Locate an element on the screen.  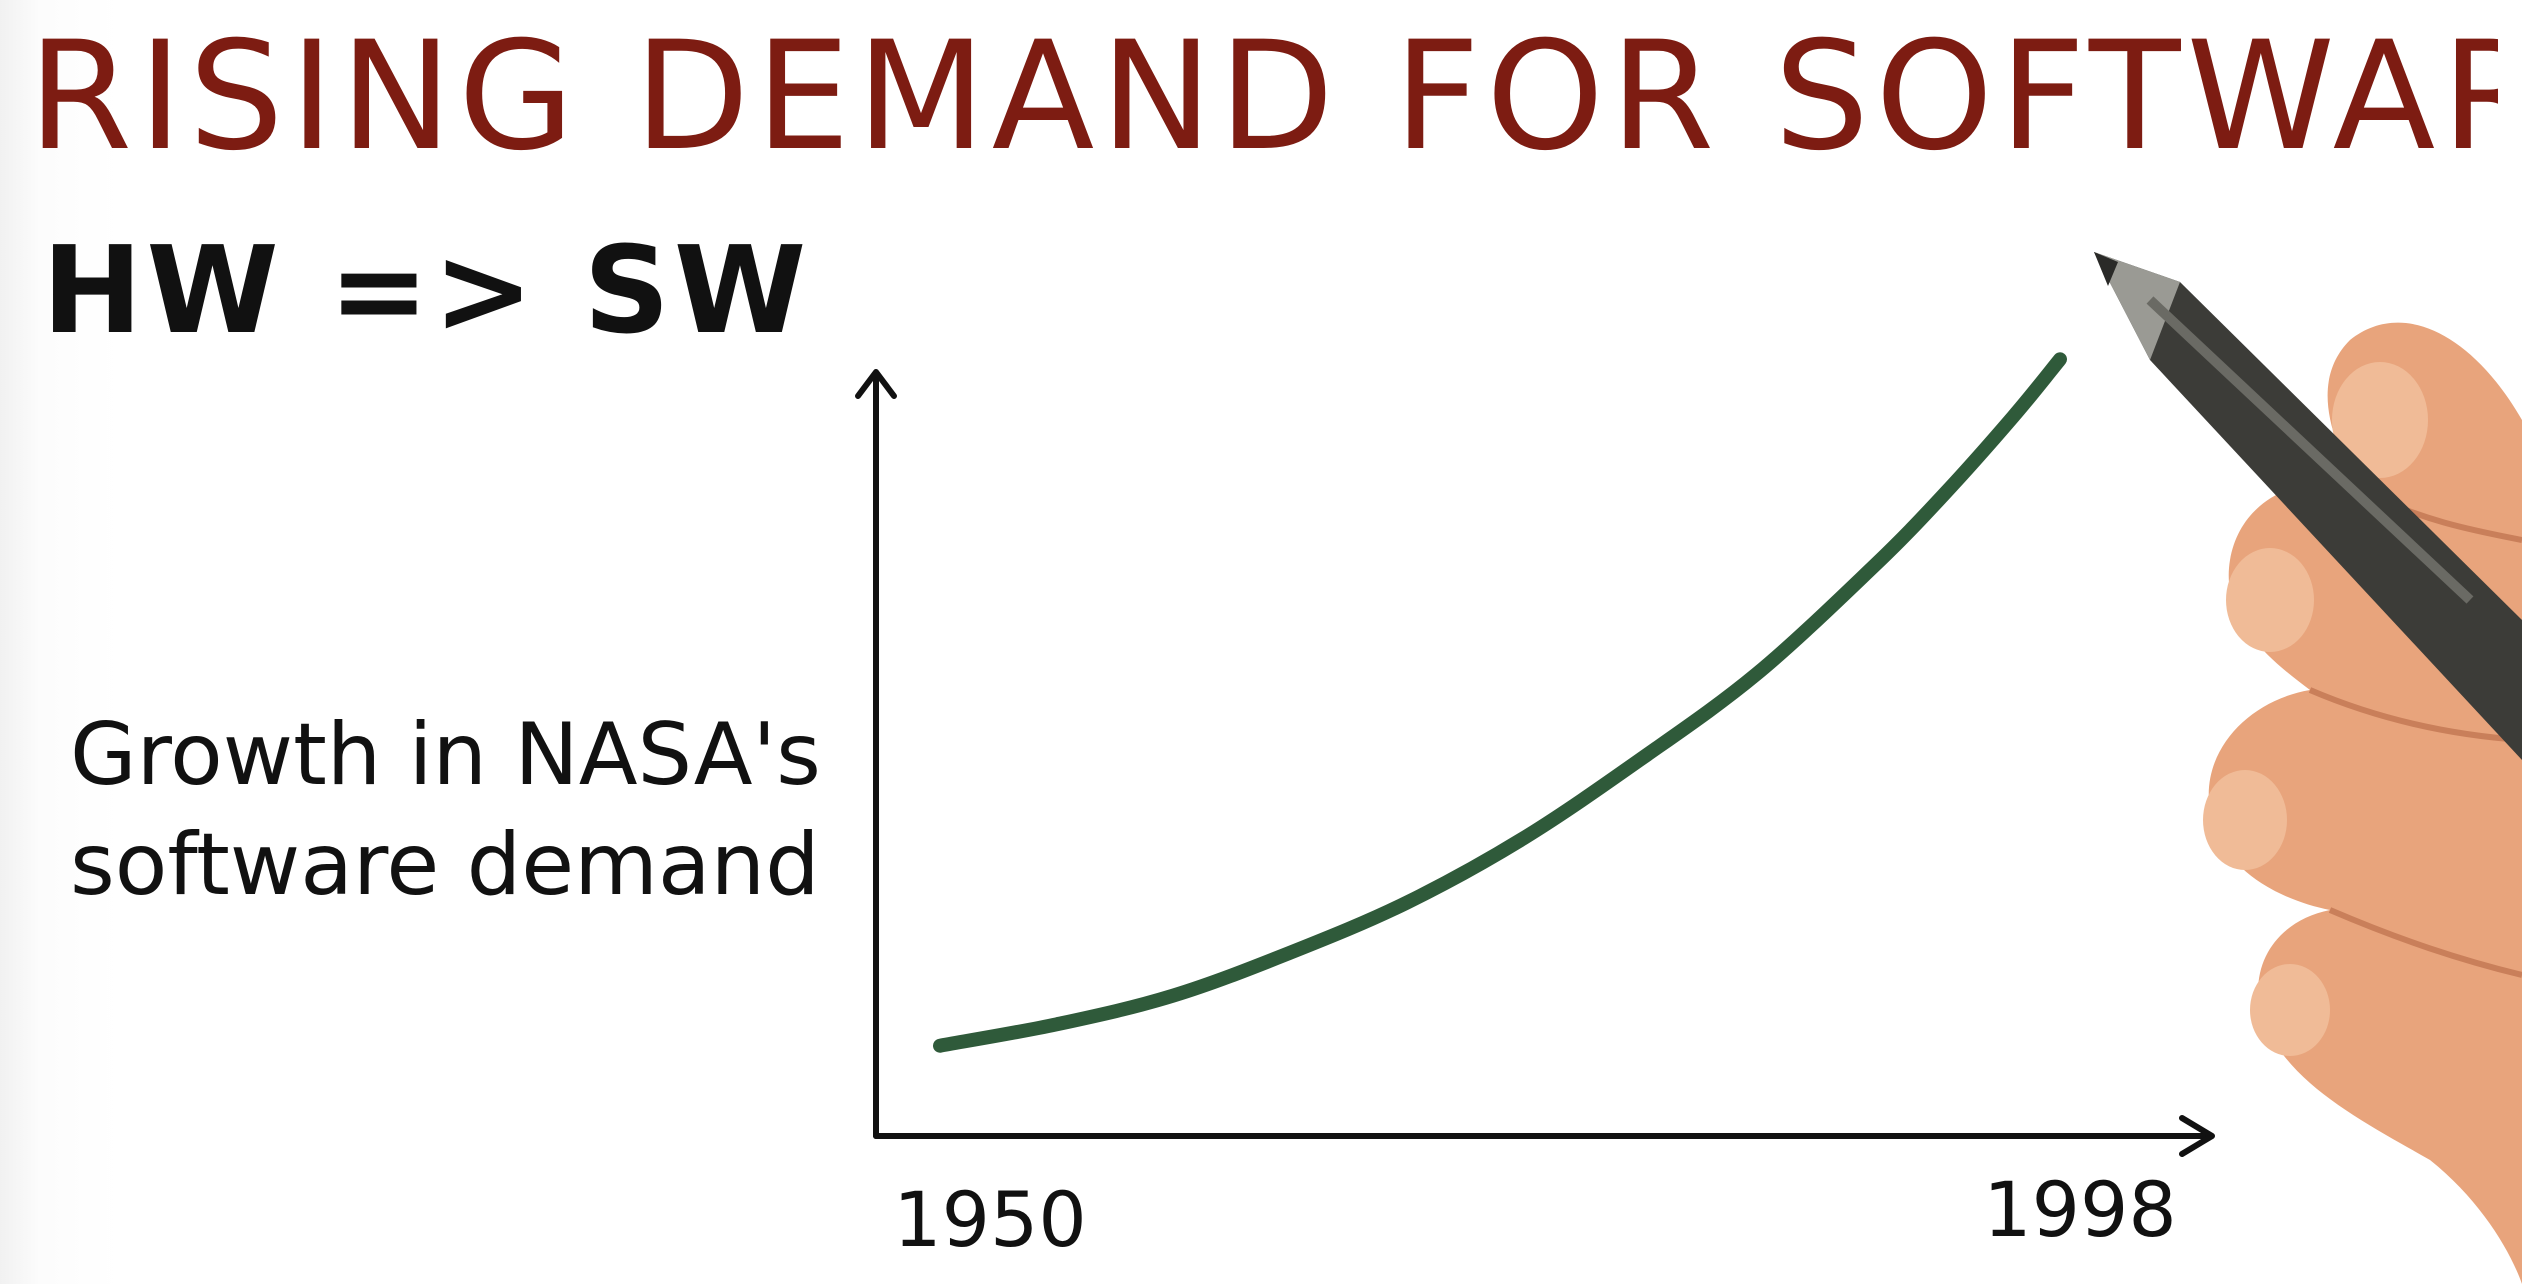
x-axis-arrow is located at coordinates (2197, 1136).